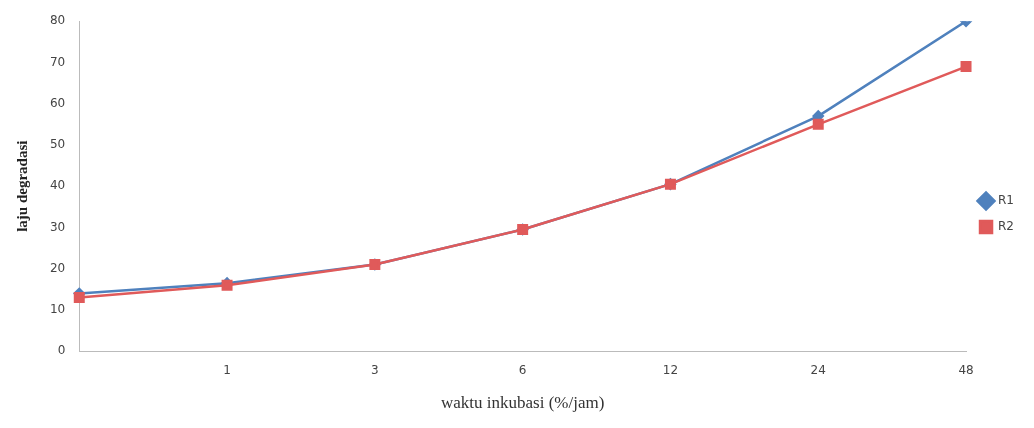  I want to click on x-tick-label: 24, so click(818, 369).